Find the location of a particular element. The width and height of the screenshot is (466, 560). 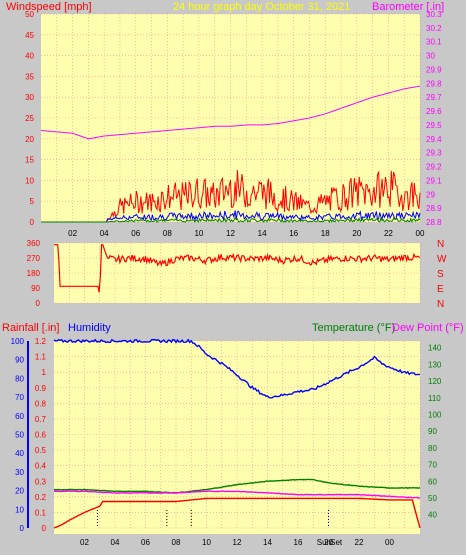

temperature-series is located at coordinates (237, 486).